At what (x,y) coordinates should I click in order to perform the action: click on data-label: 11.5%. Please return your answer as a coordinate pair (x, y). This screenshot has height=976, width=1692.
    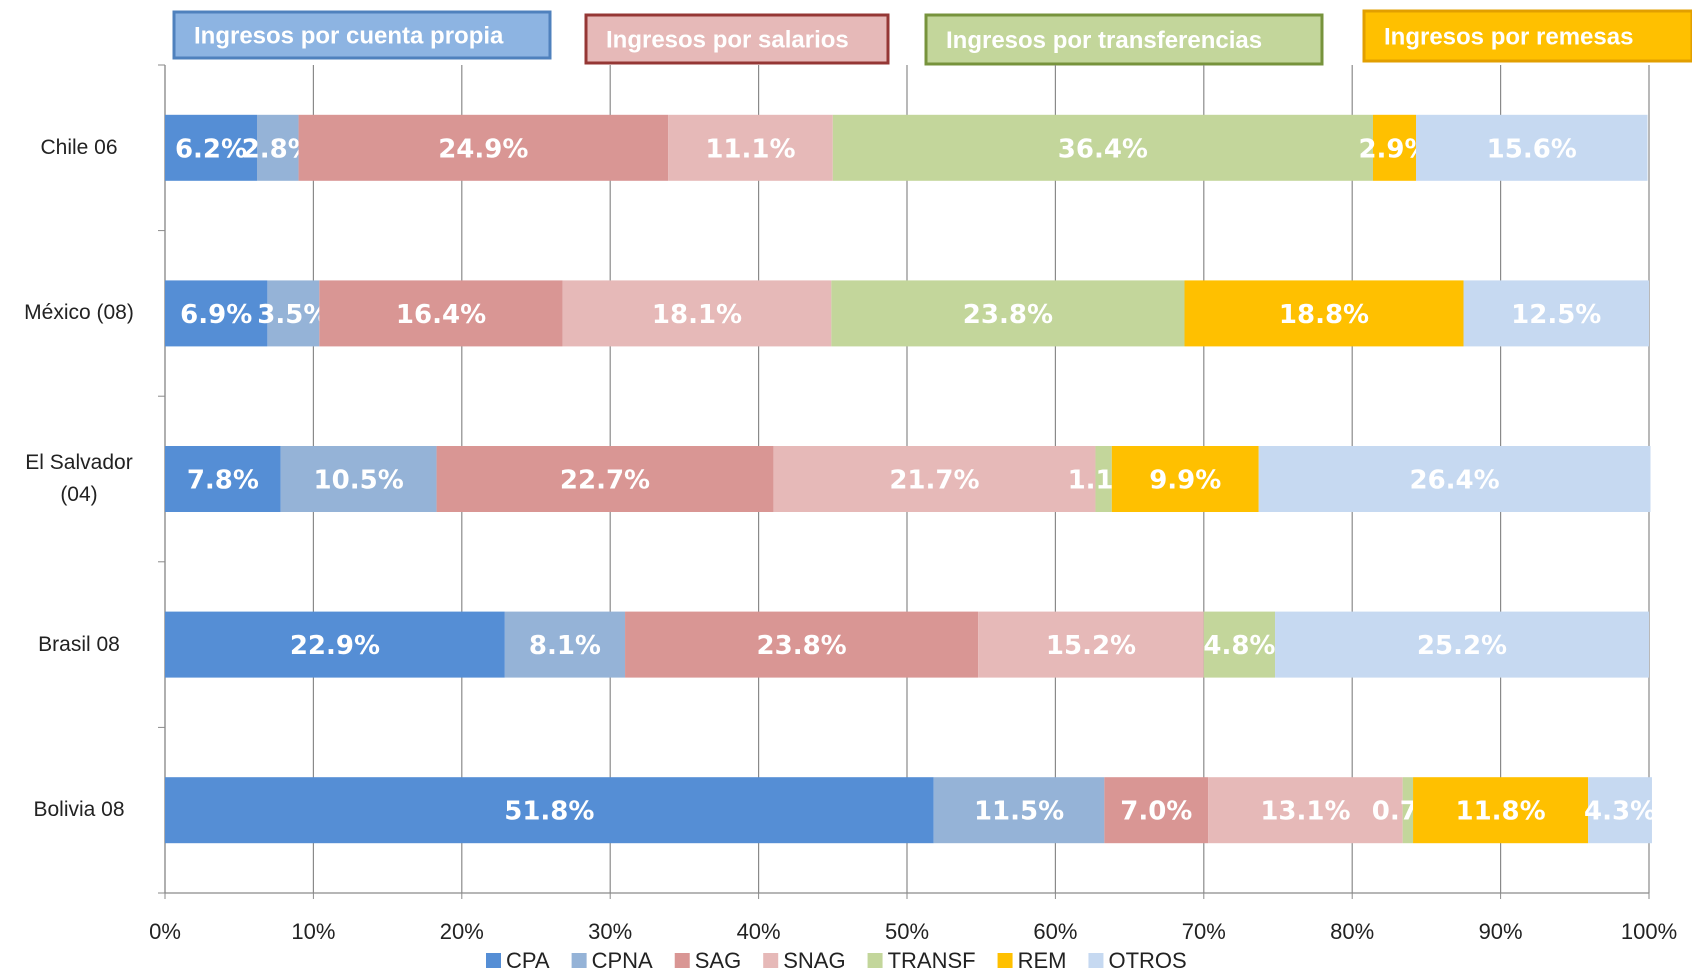
    Looking at the image, I should click on (1019, 812).